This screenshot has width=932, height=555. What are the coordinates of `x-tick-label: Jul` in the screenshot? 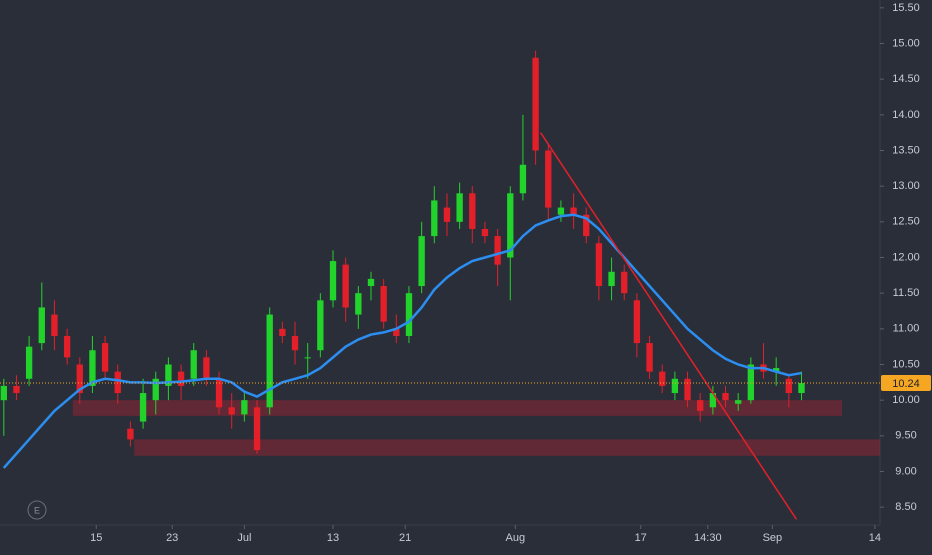 It's located at (244, 538).